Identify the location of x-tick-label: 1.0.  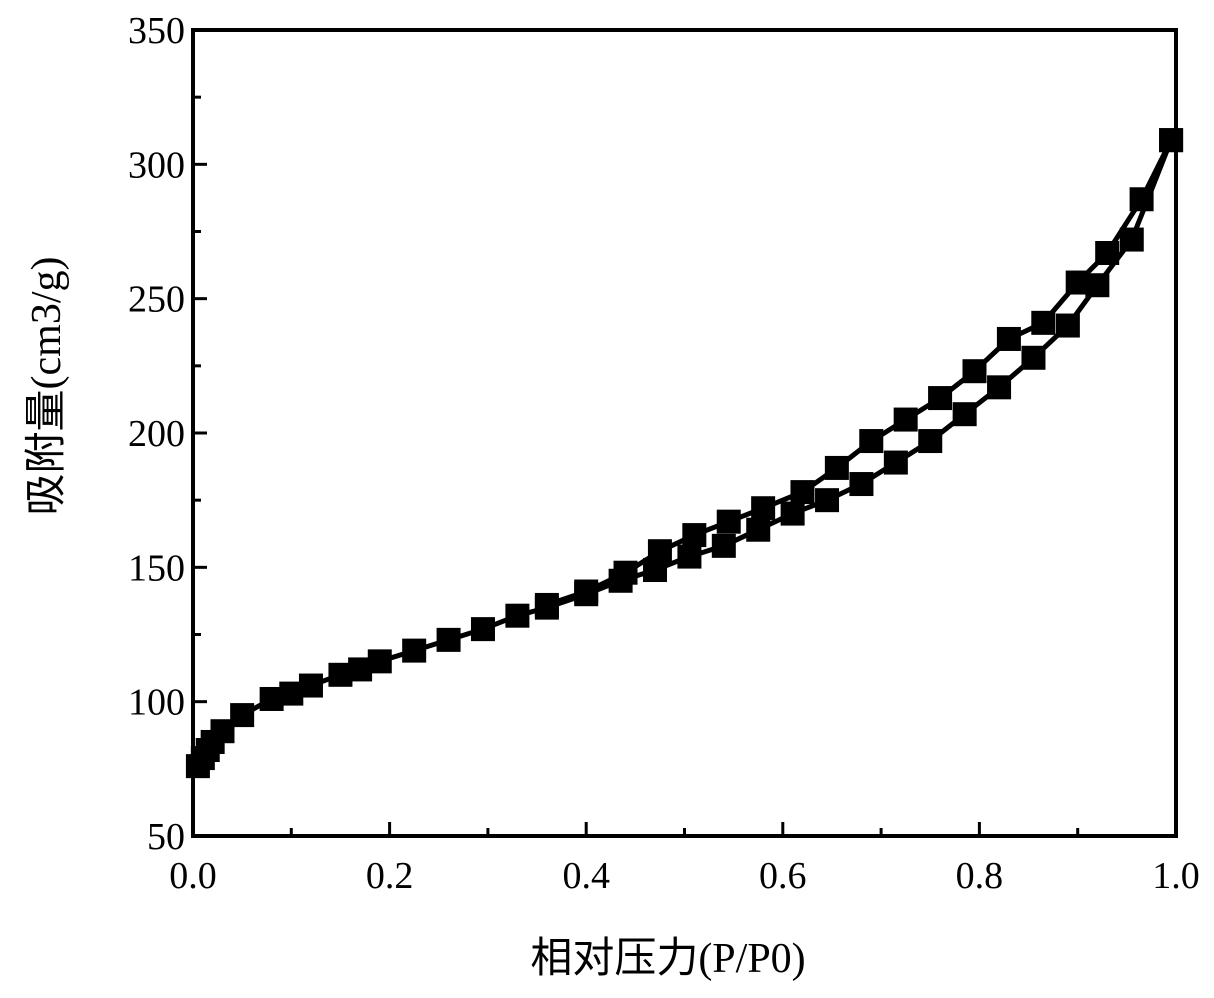
(1176, 876).